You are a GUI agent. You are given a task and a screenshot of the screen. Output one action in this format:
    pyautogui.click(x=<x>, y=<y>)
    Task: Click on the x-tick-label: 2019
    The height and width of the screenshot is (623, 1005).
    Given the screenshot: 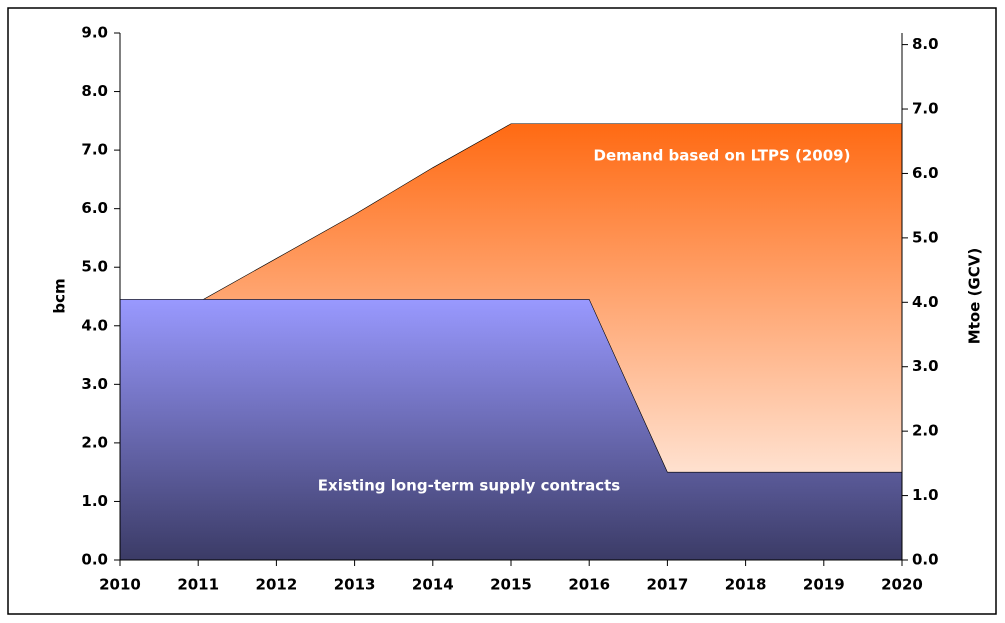 What is the action you would take?
    pyautogui.click(x=824, y=585)
    